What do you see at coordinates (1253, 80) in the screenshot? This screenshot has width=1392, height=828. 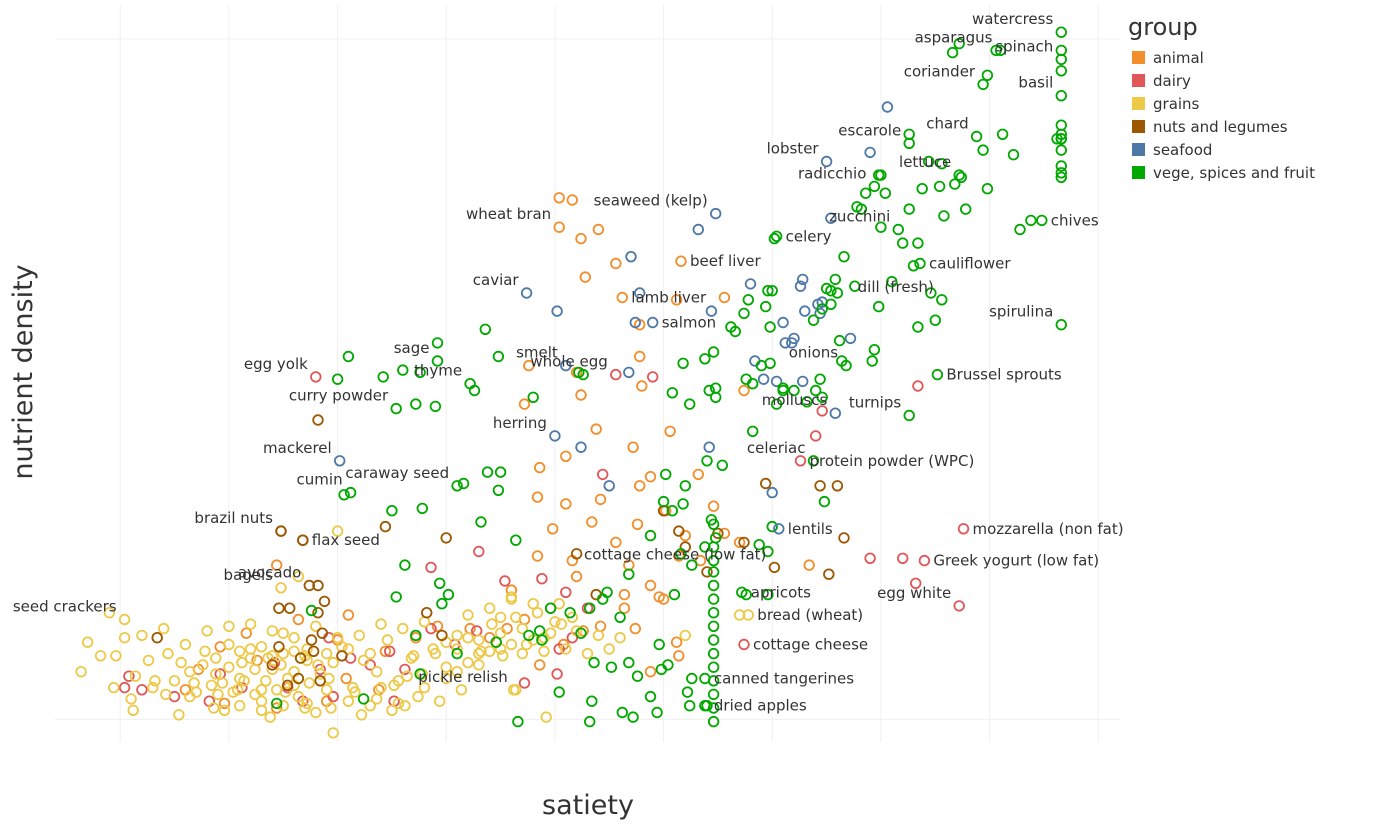 I see `legend-item-dairy: dairy` at bounding box center [1253, 80].